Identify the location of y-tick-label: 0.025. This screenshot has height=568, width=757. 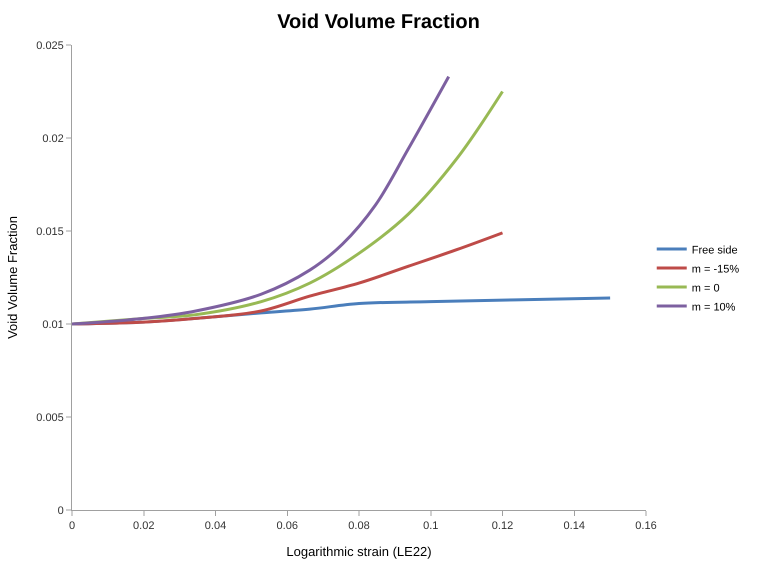
(50, 46).